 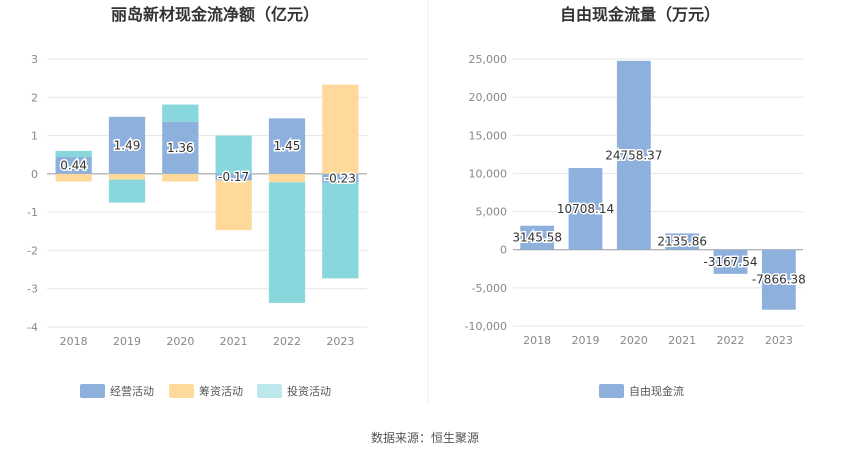 I want to click on data-label-fcf-2021: 2135.86, so click(x=682, y=242).